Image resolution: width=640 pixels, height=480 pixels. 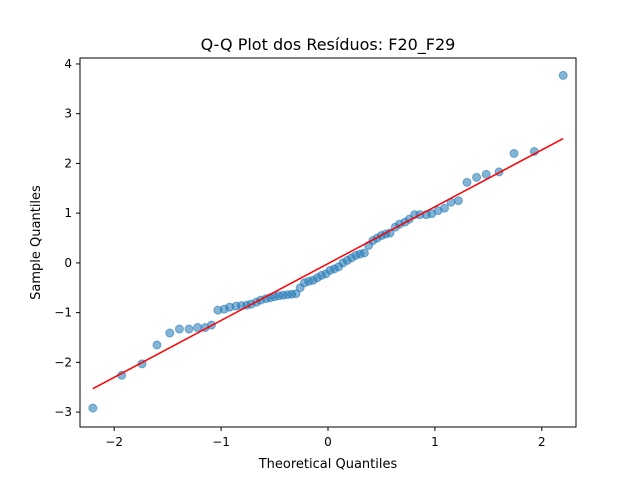 What do you see at coordinates (328, 464) in the screenshot?
I see `x-axis-label: Theoretical Quantiles` at bounding box center [328, 464].